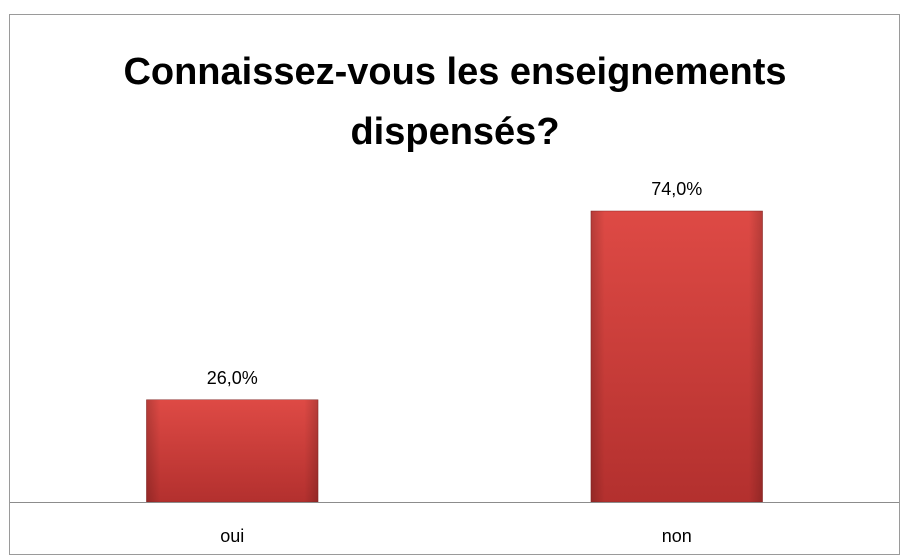  I want to click on data-label: 26,0%, so click(232, 378).